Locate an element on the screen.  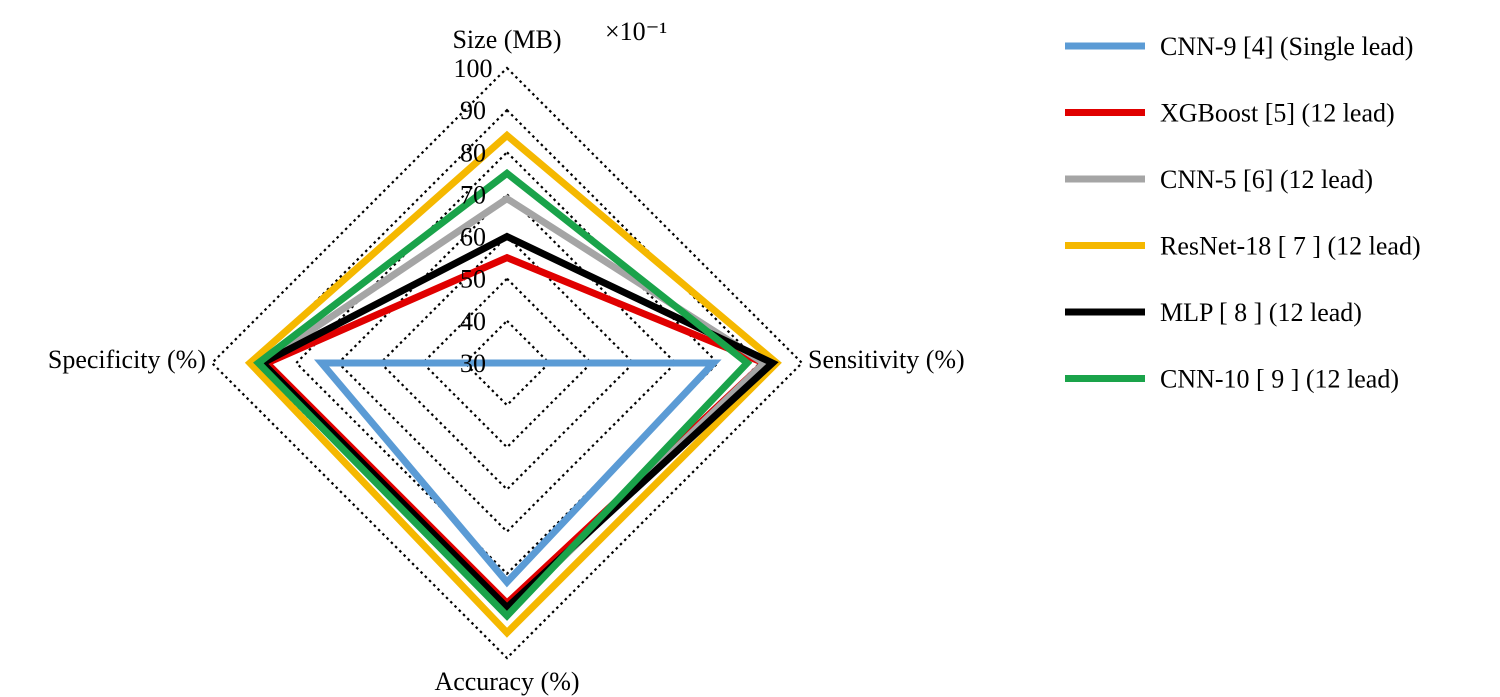
legend-label-cnn-10: CNN-10 [ 9 ] (12 lead) is located at coordinates (1279, 379).